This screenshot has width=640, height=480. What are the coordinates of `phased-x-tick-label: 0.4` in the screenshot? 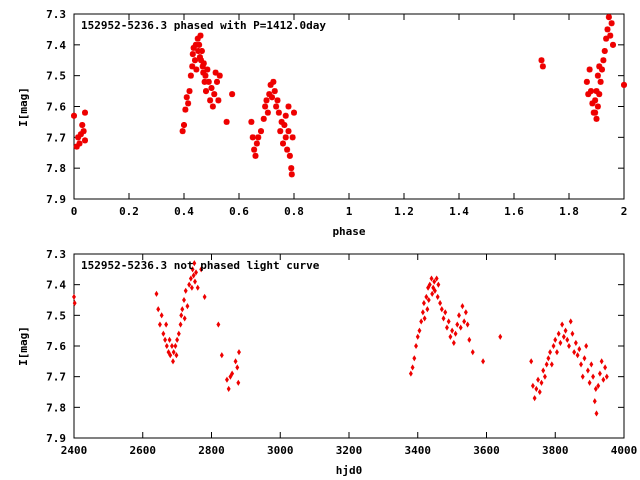 It's located at (184, 211).